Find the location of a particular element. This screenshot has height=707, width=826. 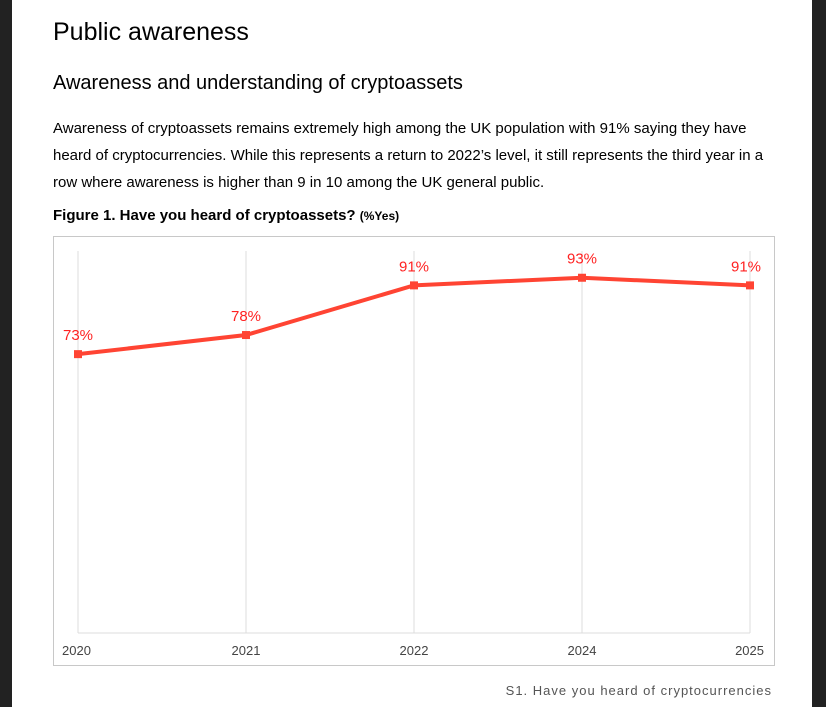

source-note: S1. Have you heard of cryptocurrencies is located at coordinates (638, 690).